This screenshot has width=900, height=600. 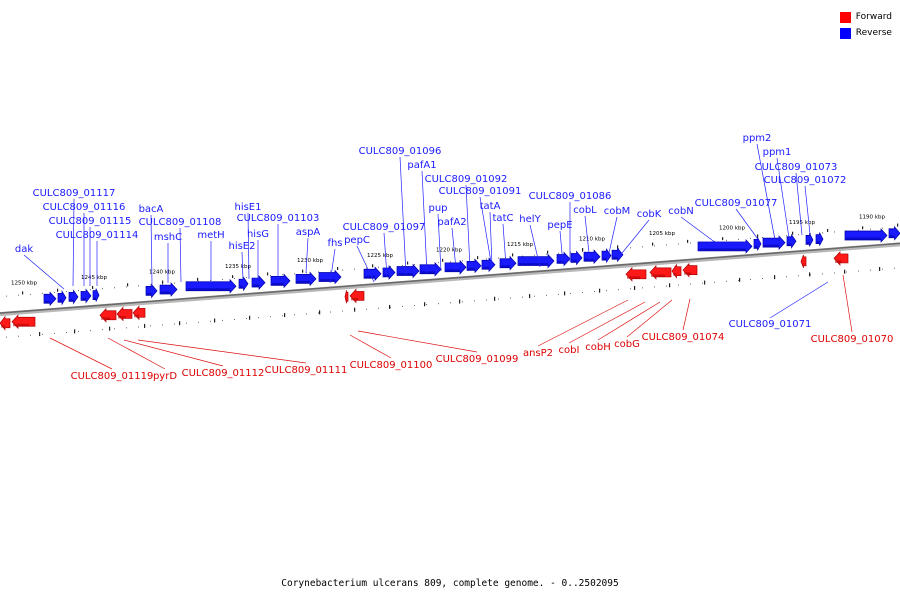 I want to click on forward-swatch, so click(x=845, y=17).